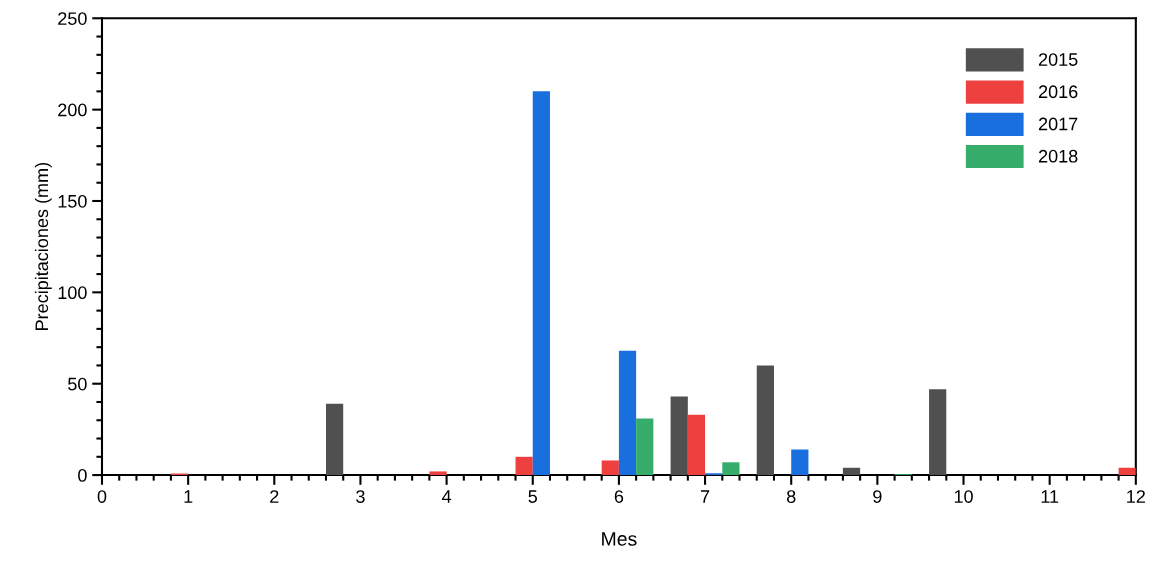  What do you see at coordinates (705, 496) in the screenshot?
I see `x-tick-label: 7` at bounding box center [705, 496].